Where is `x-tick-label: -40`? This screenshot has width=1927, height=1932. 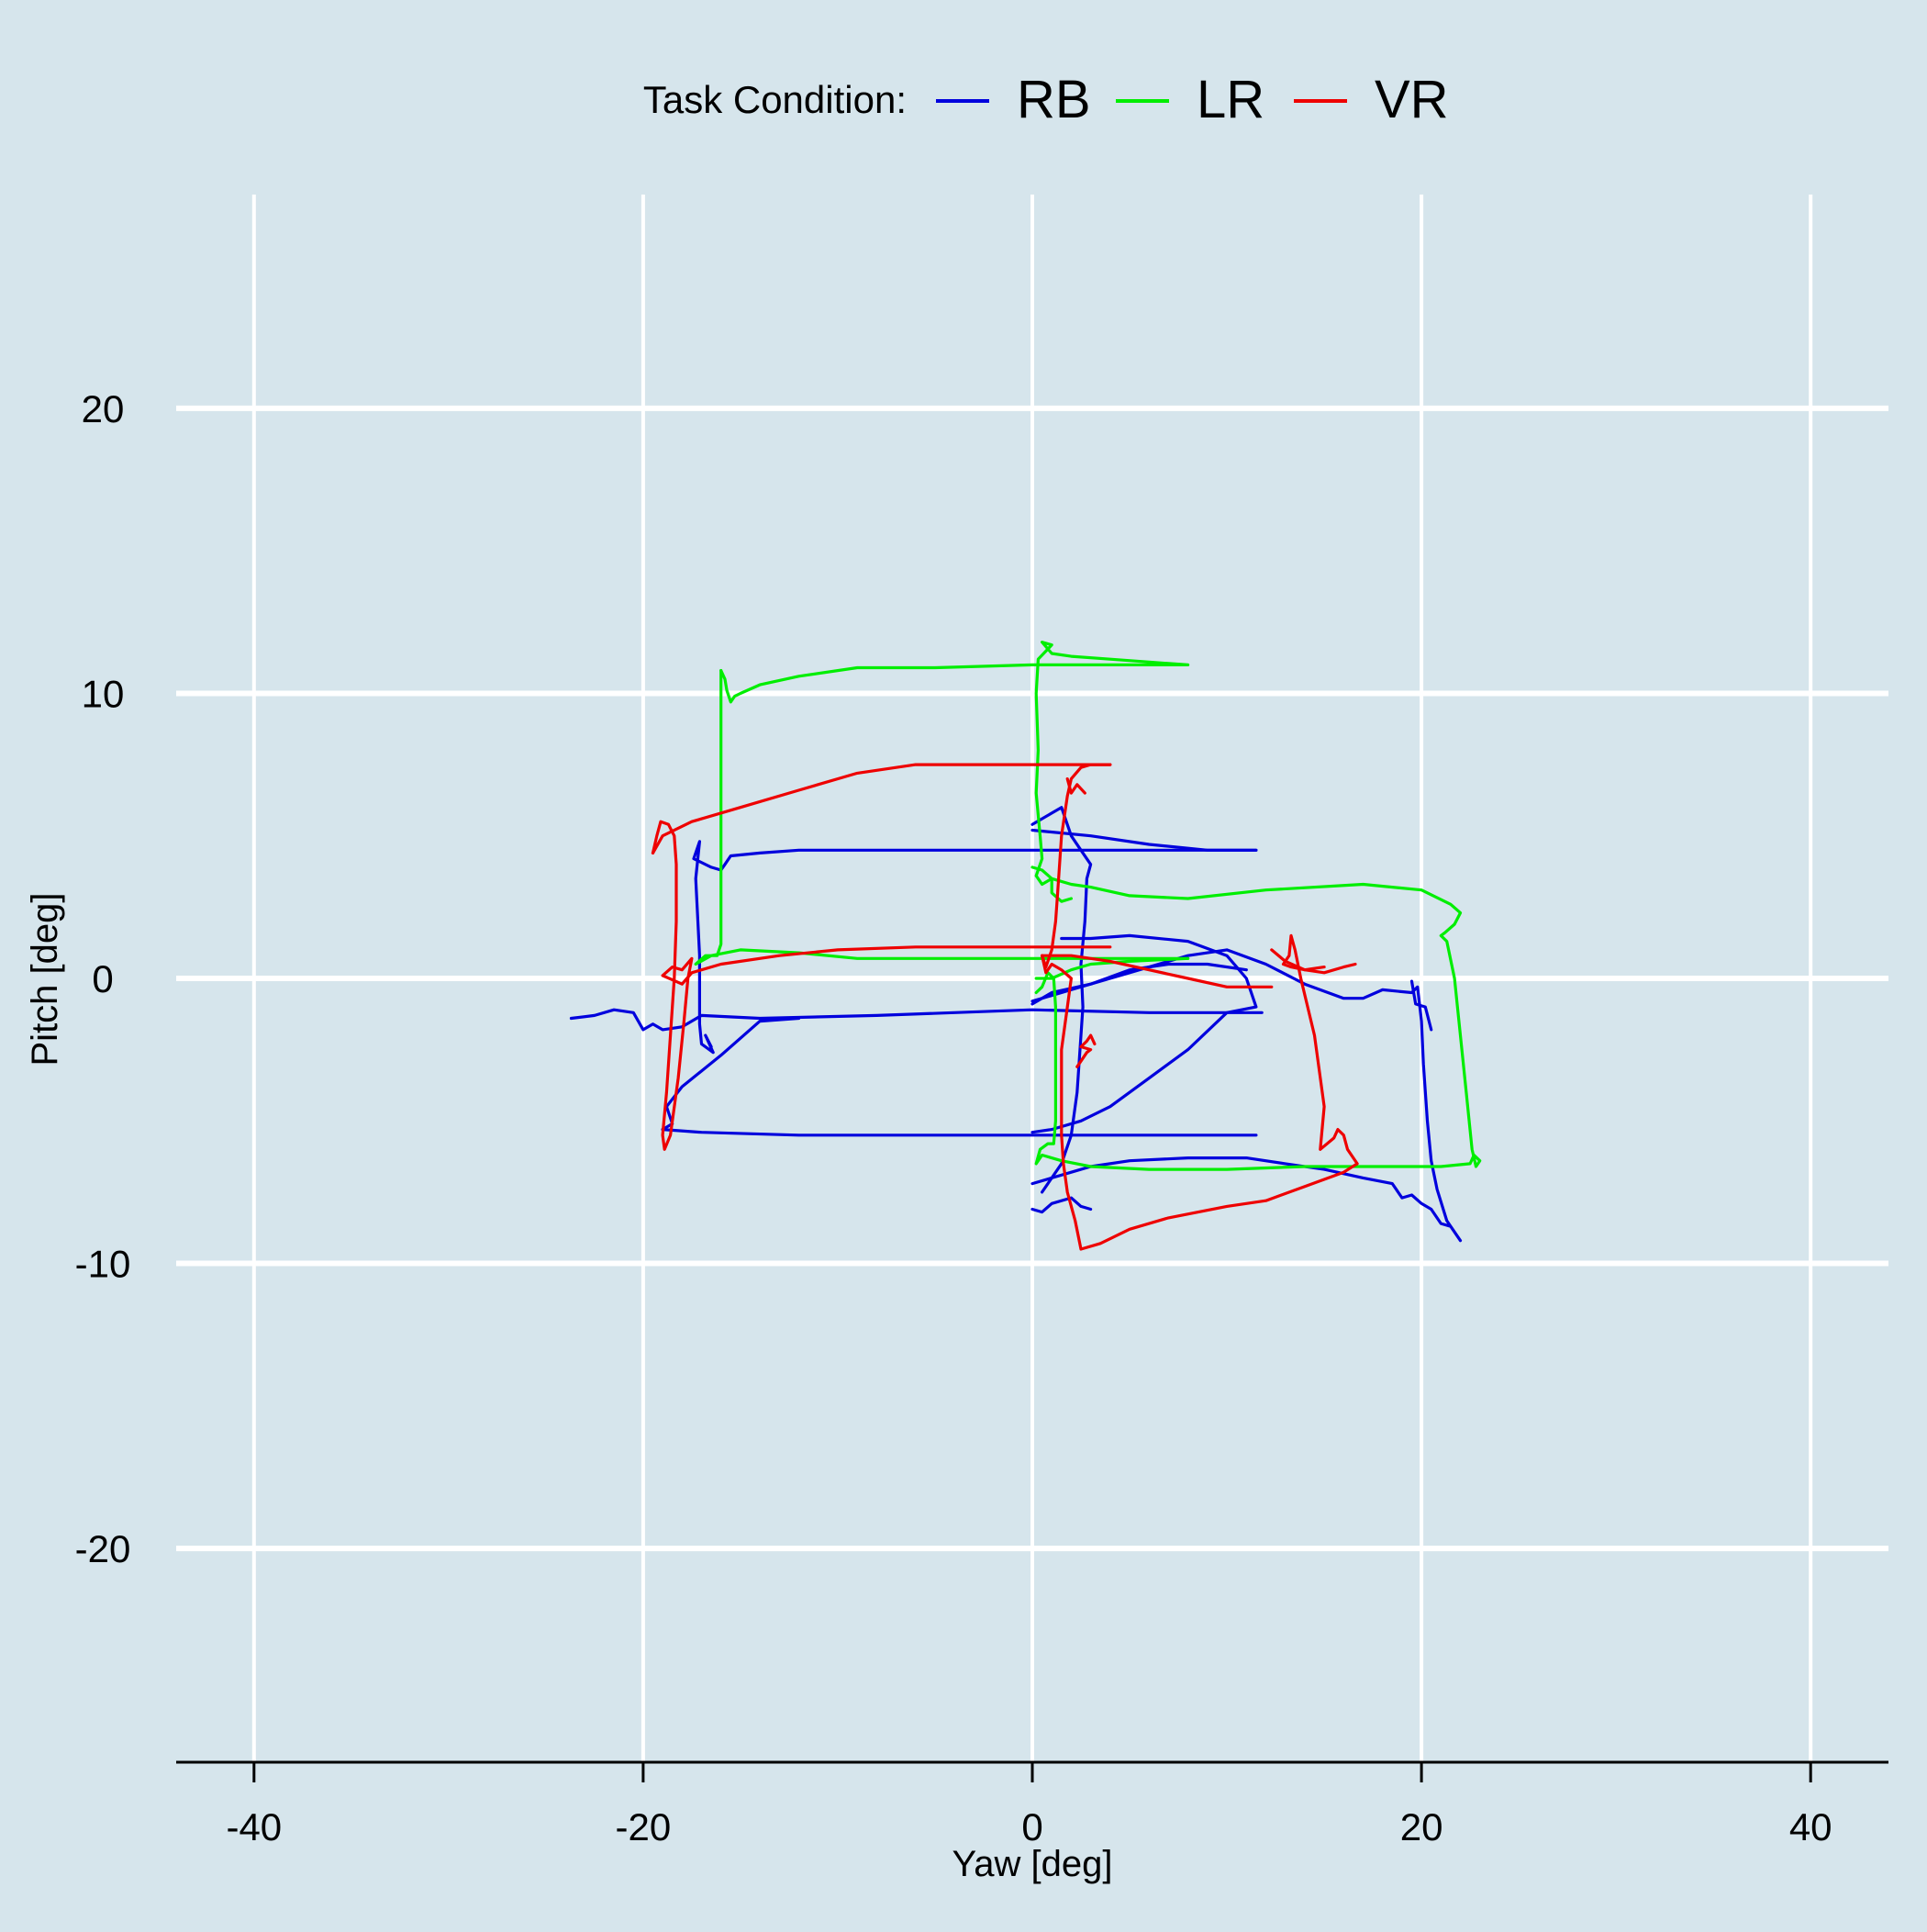 x-tick-label: -40 is located at coordinates (254, 1826).